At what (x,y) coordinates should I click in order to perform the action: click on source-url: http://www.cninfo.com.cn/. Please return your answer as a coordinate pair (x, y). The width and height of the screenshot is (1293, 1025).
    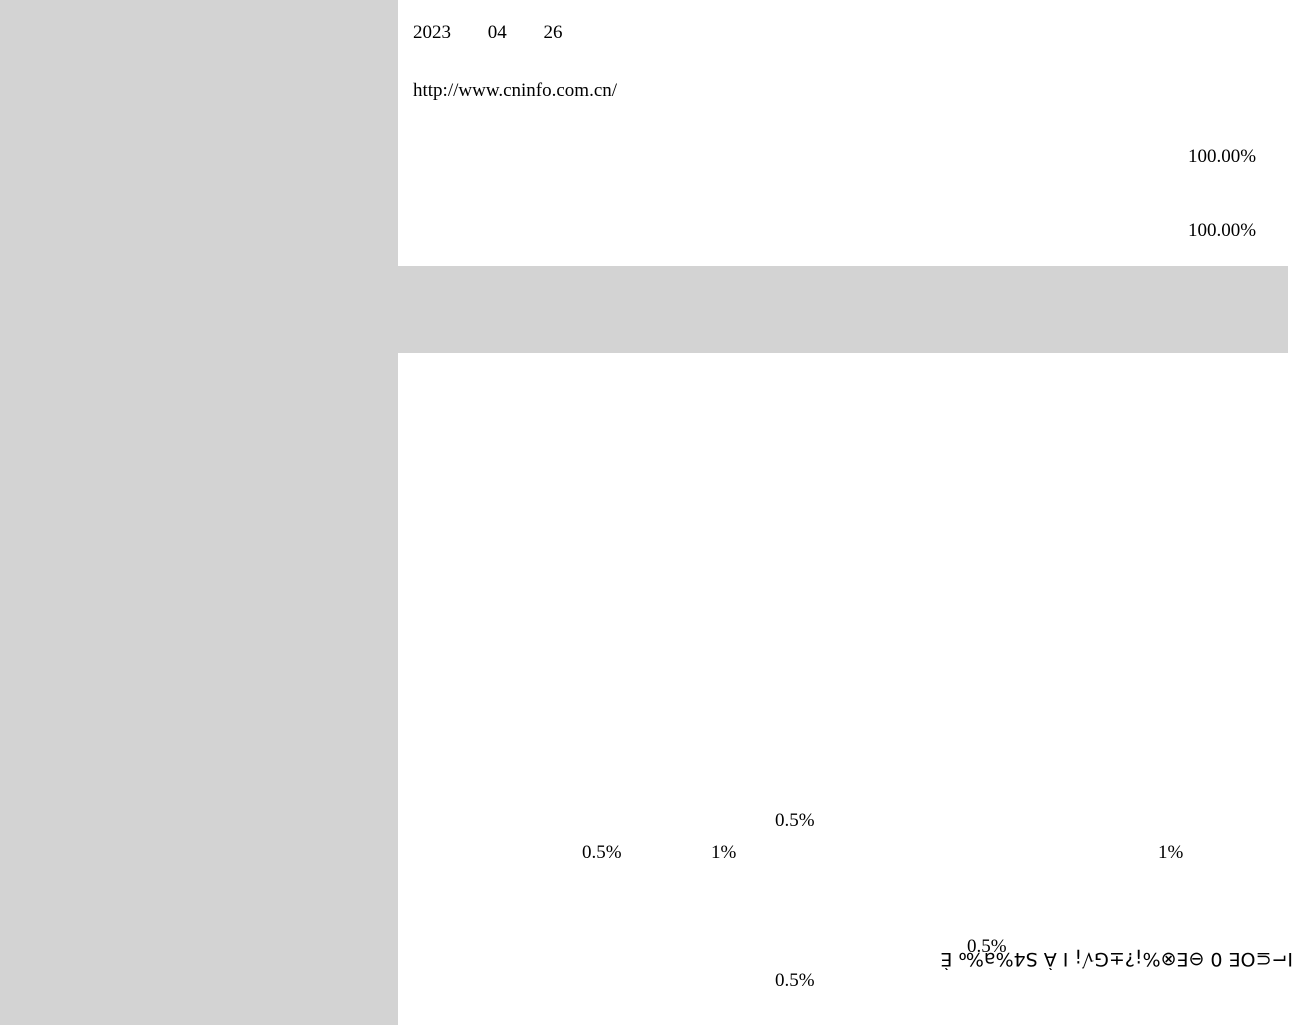
    Looking at the image, I should click on (515, 90).